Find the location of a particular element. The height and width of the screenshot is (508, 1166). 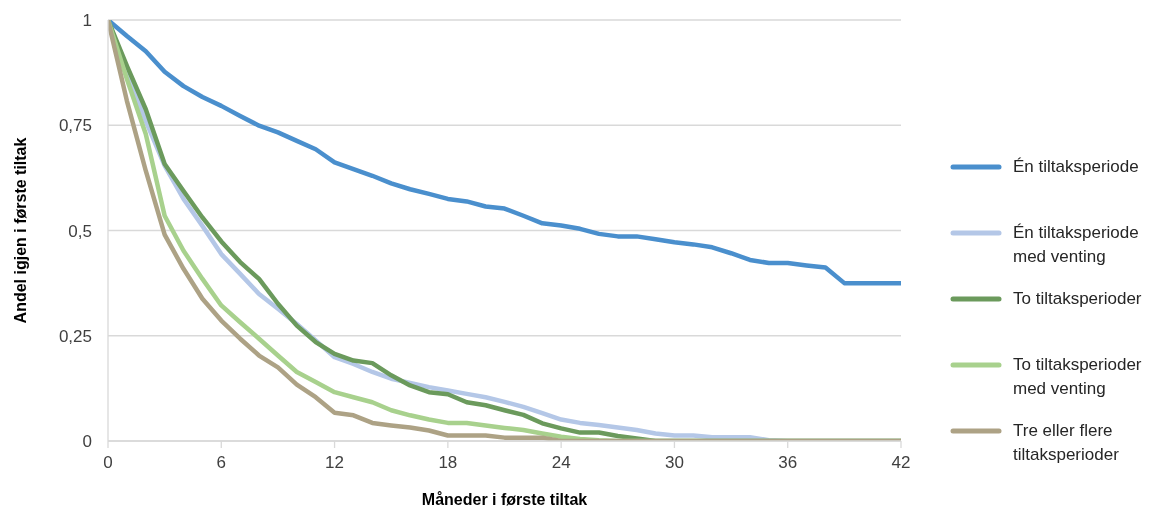

x-axis-title: Måneder i første tiltak is located at coordinates (504, 499).